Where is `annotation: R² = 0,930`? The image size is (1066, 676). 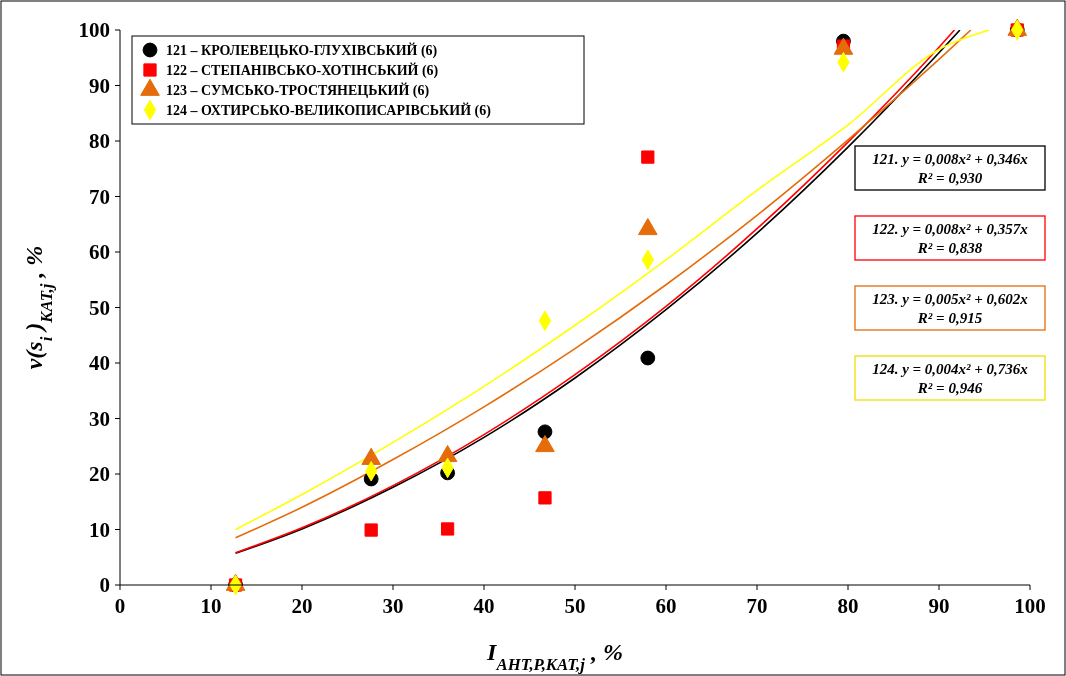
annotation: R² = 0,930 is located at coordinates (949, 178).